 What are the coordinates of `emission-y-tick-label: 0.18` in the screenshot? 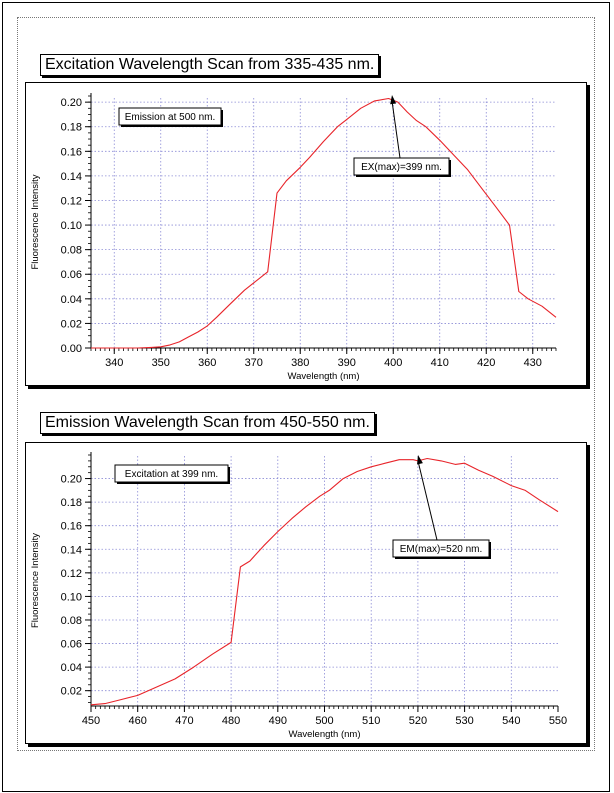 It's located at (71, 503).